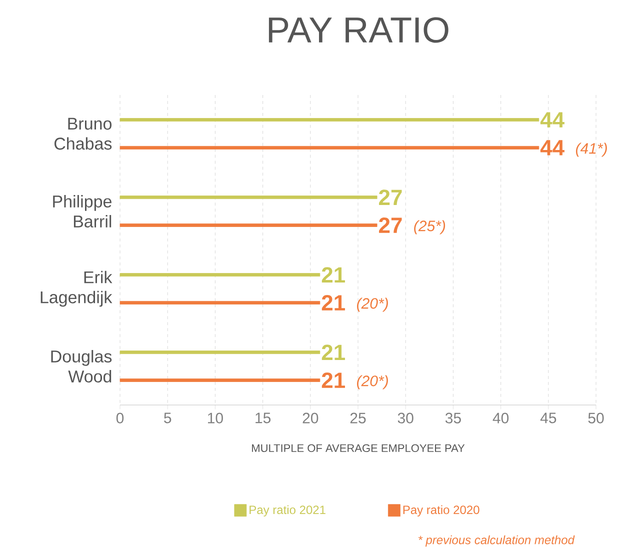  Describe the element at coordinates (81, 366) in the screenshot. I see `y-tick-label: Douglas Wood` at that location.